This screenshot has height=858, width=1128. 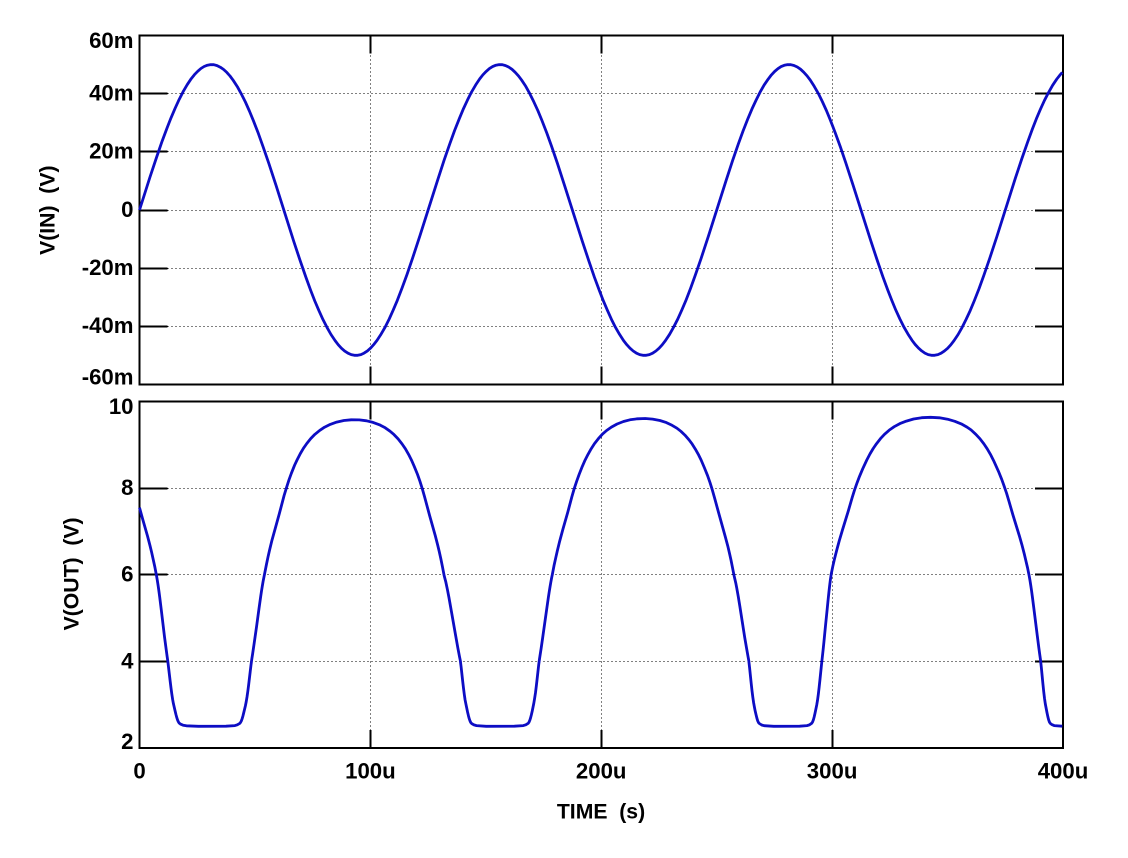 What do you see at coordinates (601, 812) in the screenshot?
I see `svg-text: TIME (s)` at bounding box center [601, 812].